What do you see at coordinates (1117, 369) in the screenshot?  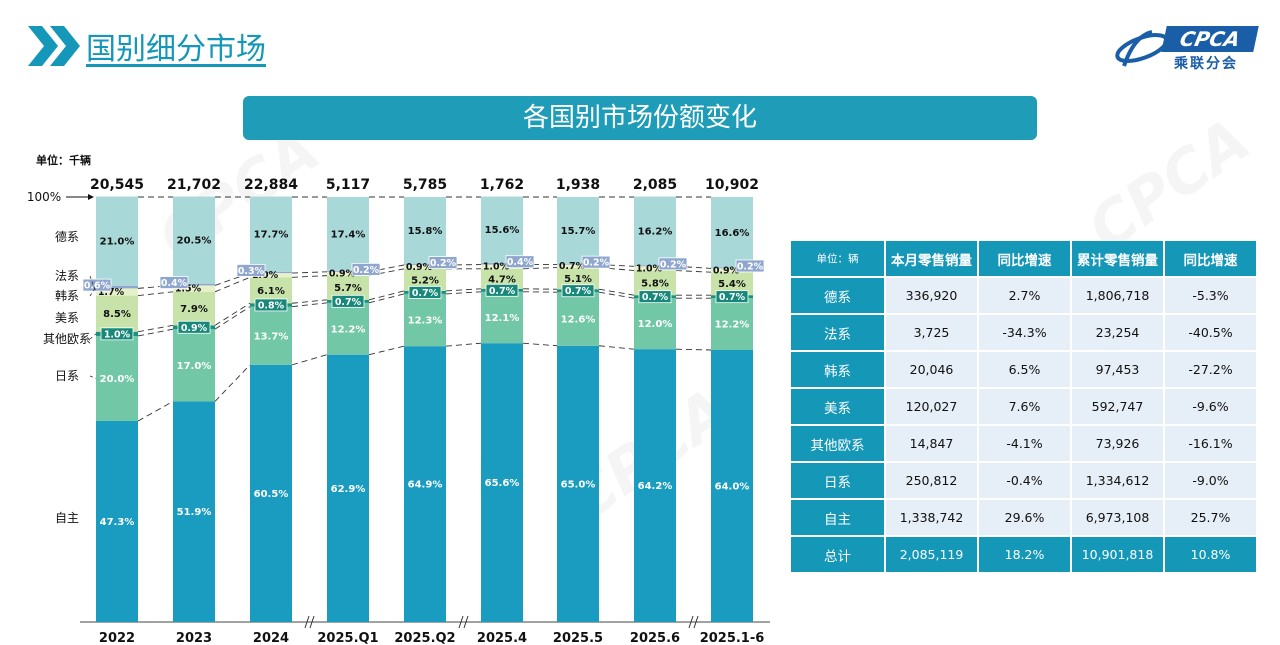 I see `table-cell: 97,453` at bounding box center [1117, 369].